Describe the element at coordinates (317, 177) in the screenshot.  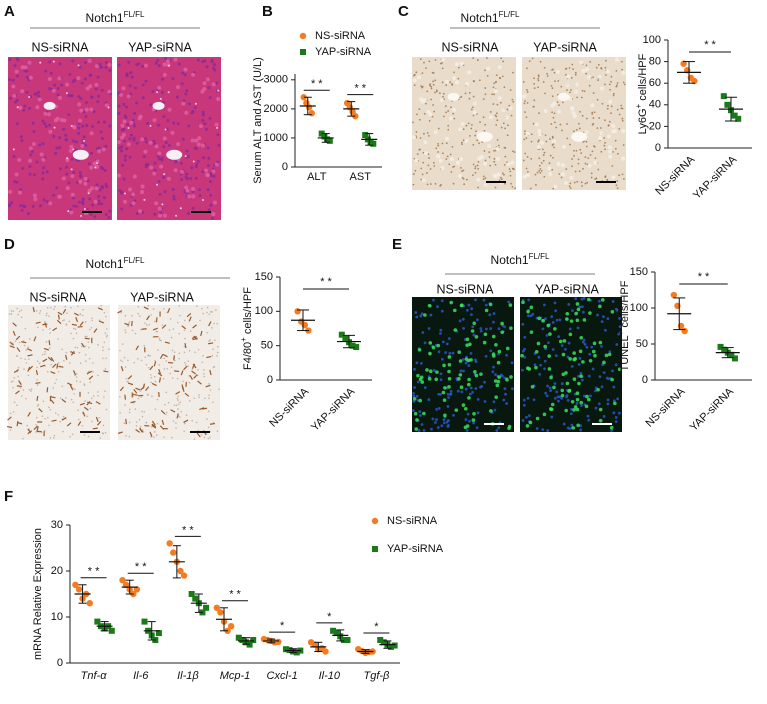
I see `x-tick-label: ALT` at that location.